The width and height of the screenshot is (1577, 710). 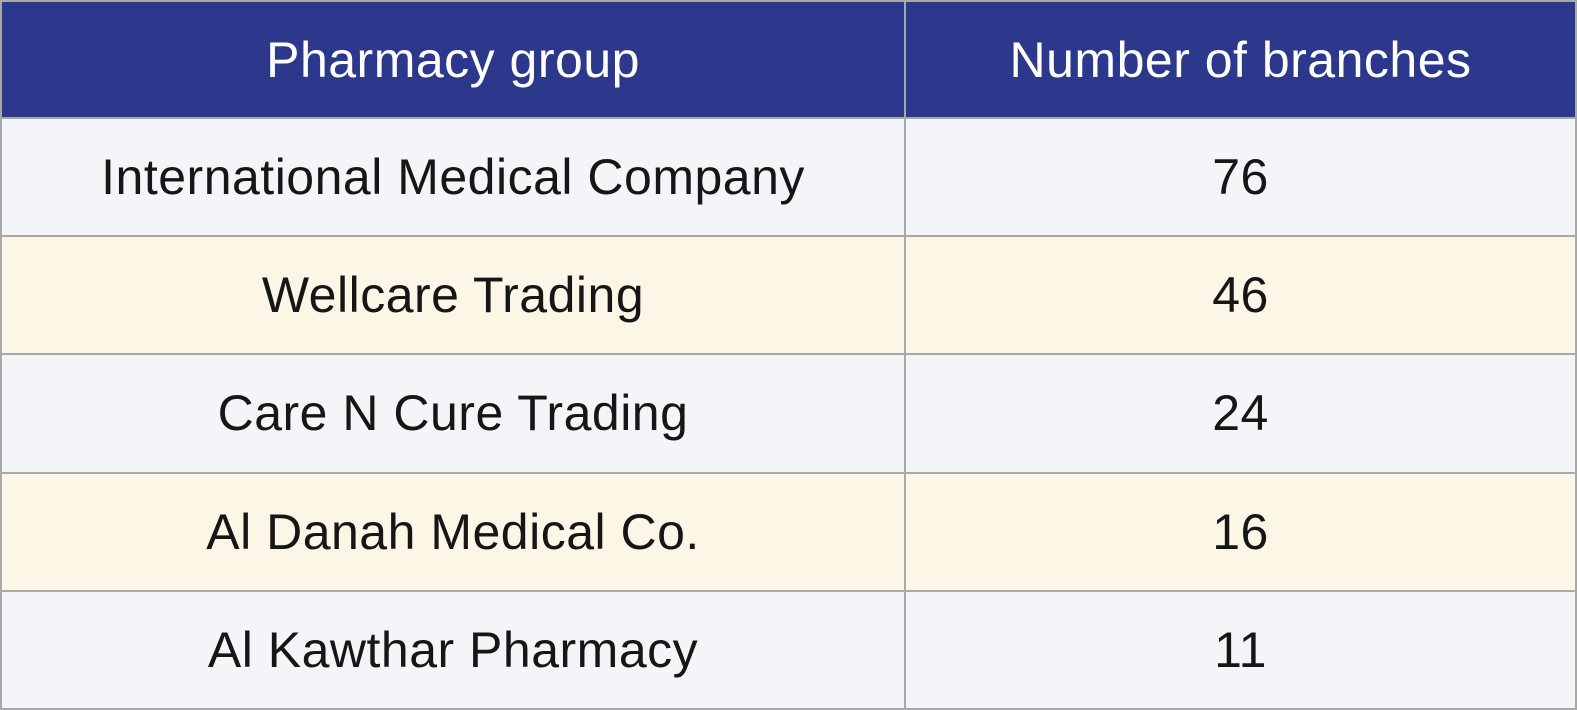 What do you see at coordinates (453, 649) in the screenshot?
I see `pharmacy-group-cell: Al Kawthar Pharmacy` at bounding box center [453, 649].